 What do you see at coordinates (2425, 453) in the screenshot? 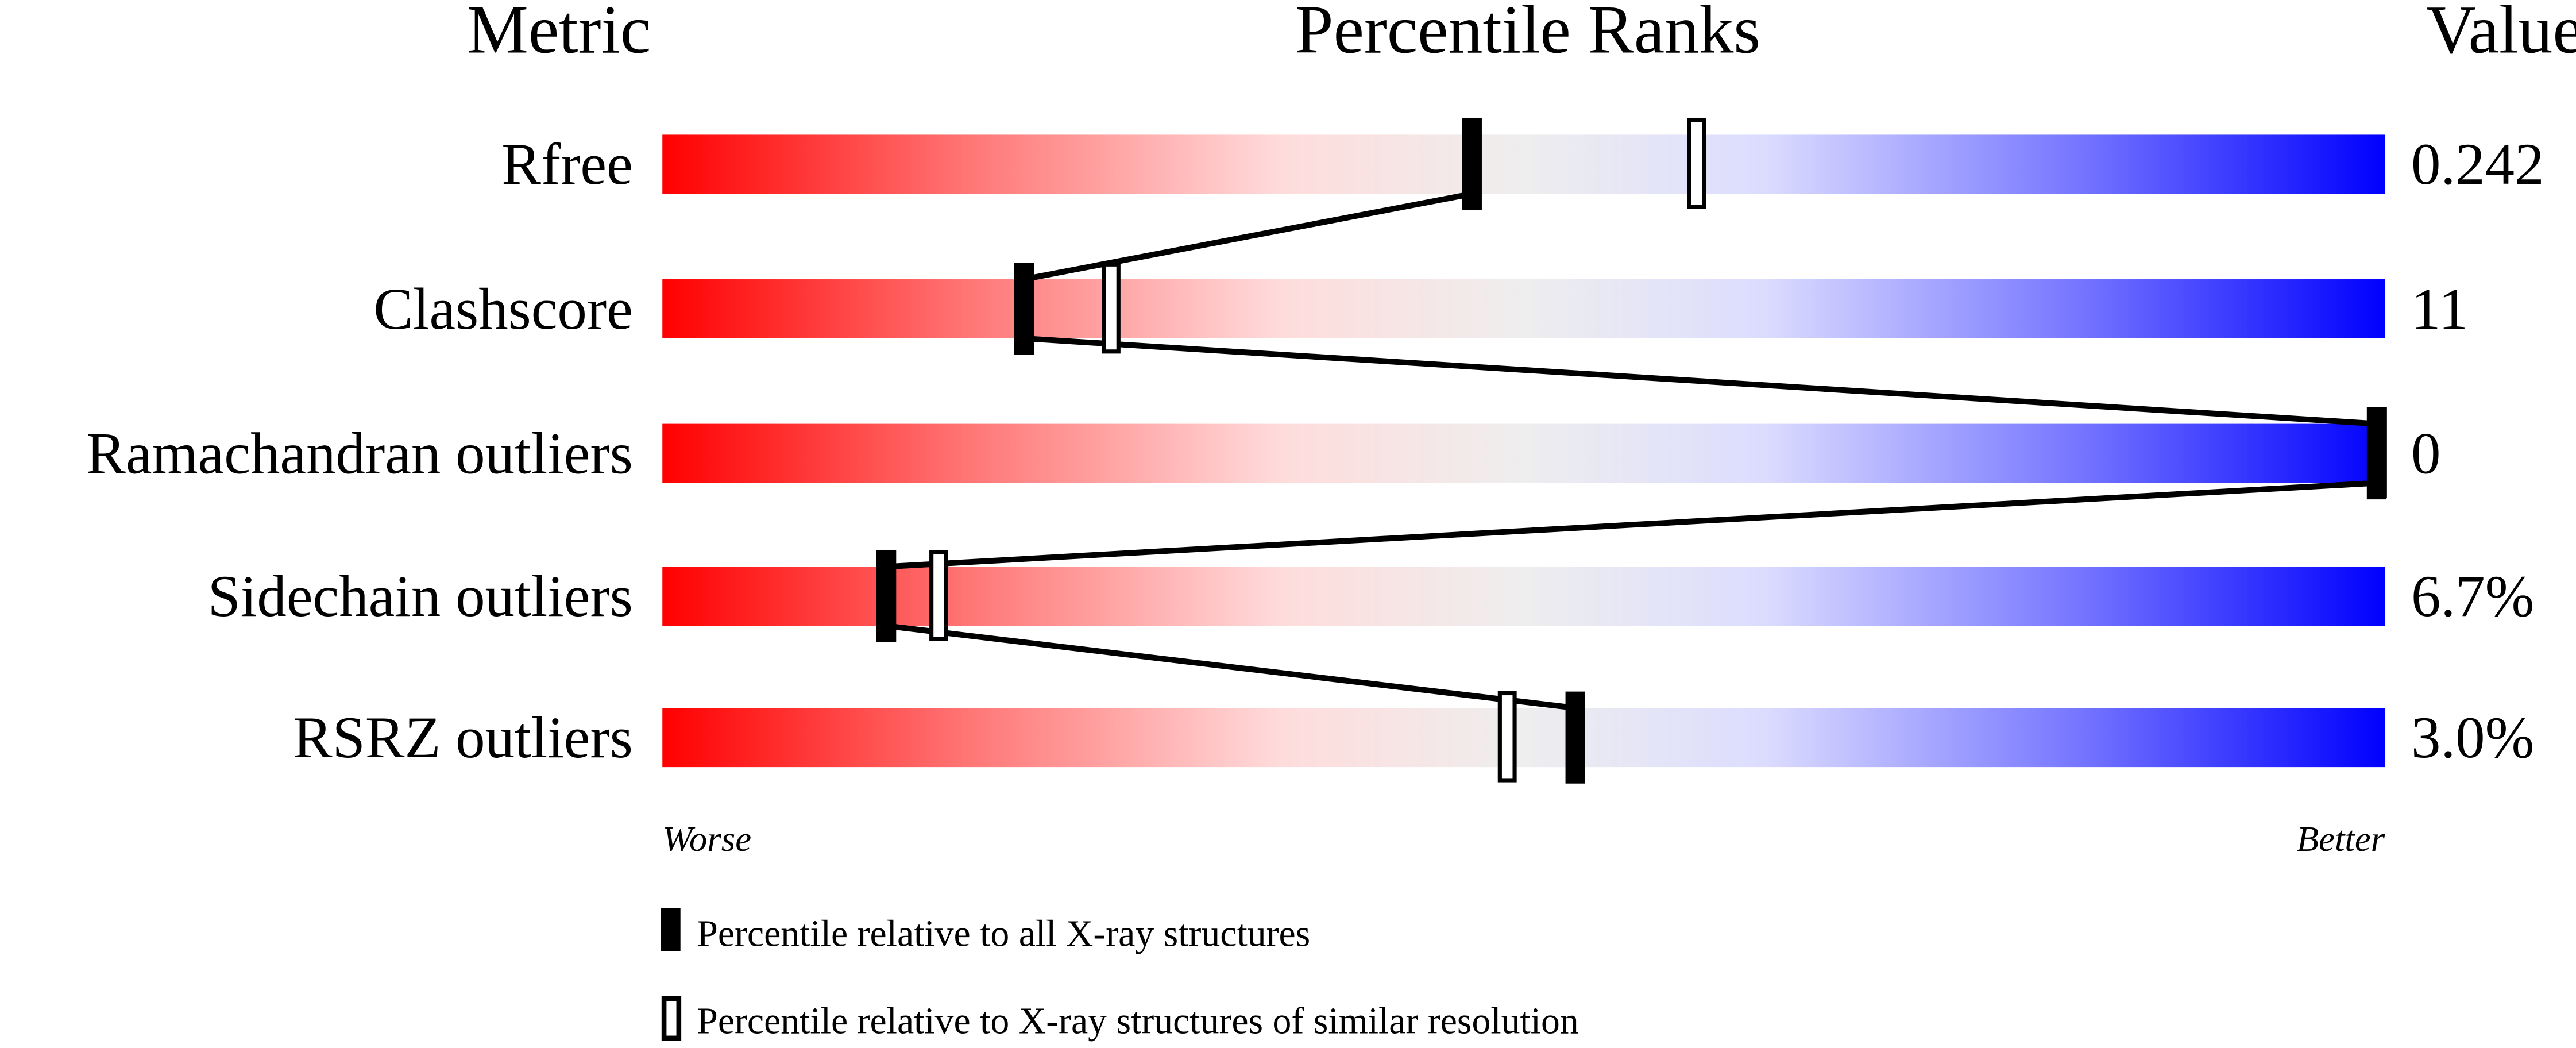
I see `metric-value: 0` at bounding box center [2425, 453].